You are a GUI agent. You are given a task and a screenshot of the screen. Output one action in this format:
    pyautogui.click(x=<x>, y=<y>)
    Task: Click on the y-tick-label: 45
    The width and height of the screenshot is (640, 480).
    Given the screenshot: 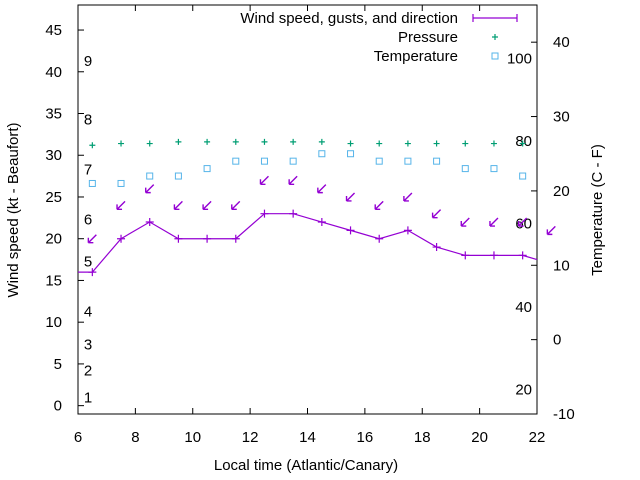 What is the action you would take?
    pyautogui.click(x=53, y=30)
    